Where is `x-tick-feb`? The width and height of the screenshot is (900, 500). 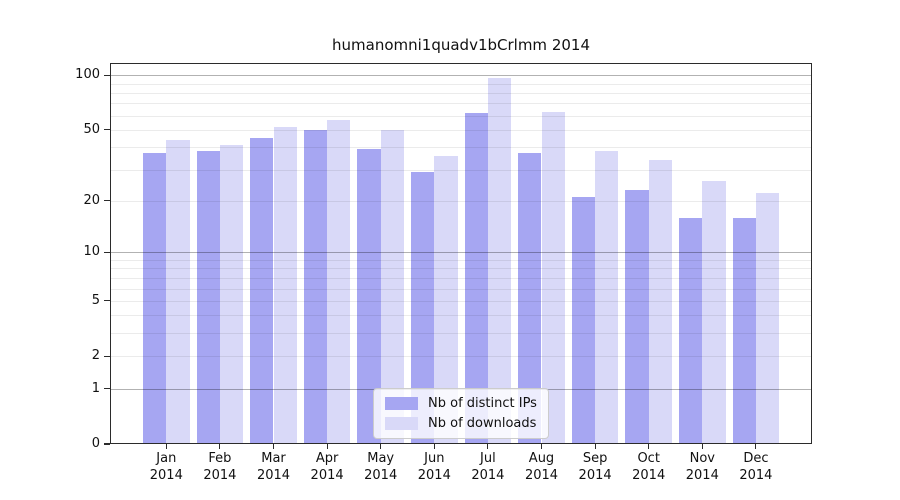
x-tick-feb is located at coordinates (220, 446).